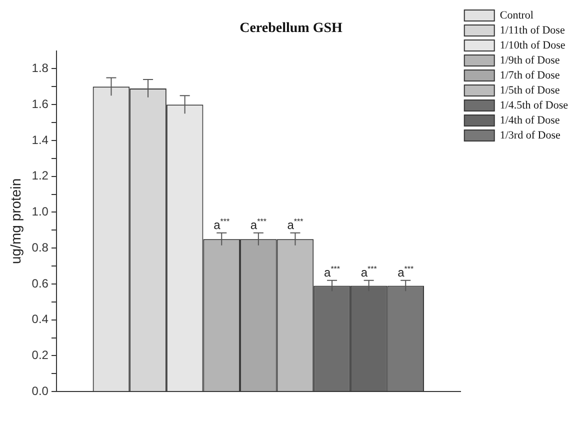 The height and width of the screenshot is (421, 582). Describe the element at coordinates (530, 135) in the screenshot. I see `legend-label: 1/3rd of Dose` at that location.